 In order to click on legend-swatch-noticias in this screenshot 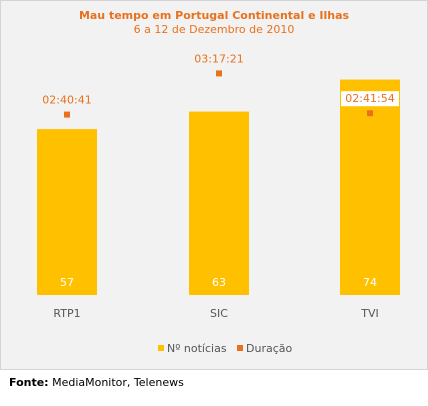, I will do `click(161, 348)`.